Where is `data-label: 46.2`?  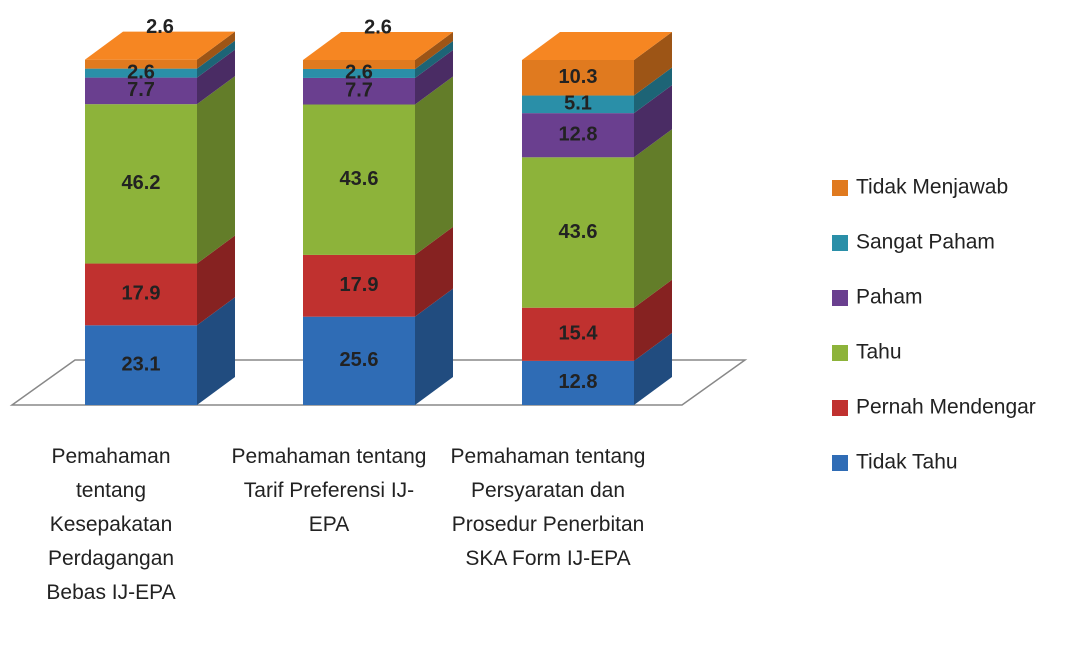
data-label: 46.2 is located at coordinates (141, 183).